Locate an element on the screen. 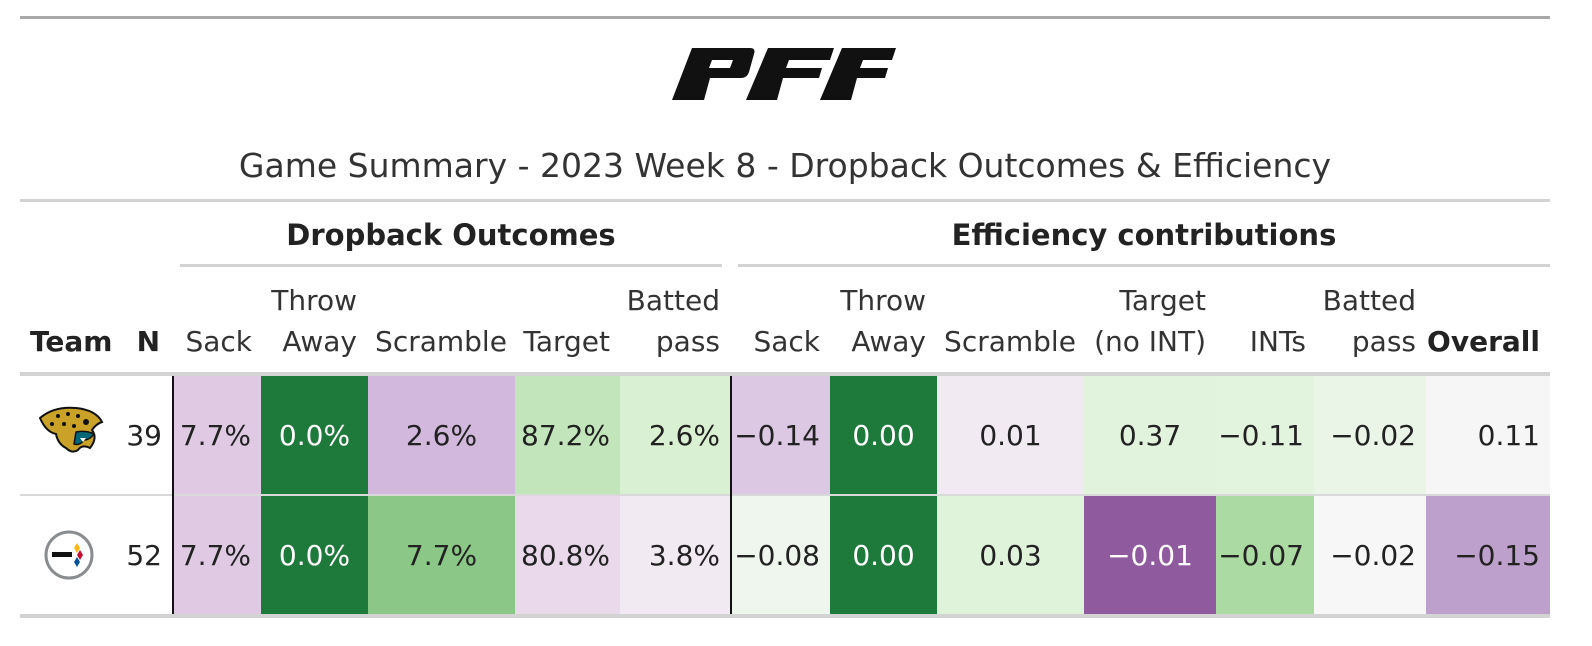 This screenshot has width=1592, height=646. cell-eff-scramble: 0.01 is located at coordinates (1010, 435).